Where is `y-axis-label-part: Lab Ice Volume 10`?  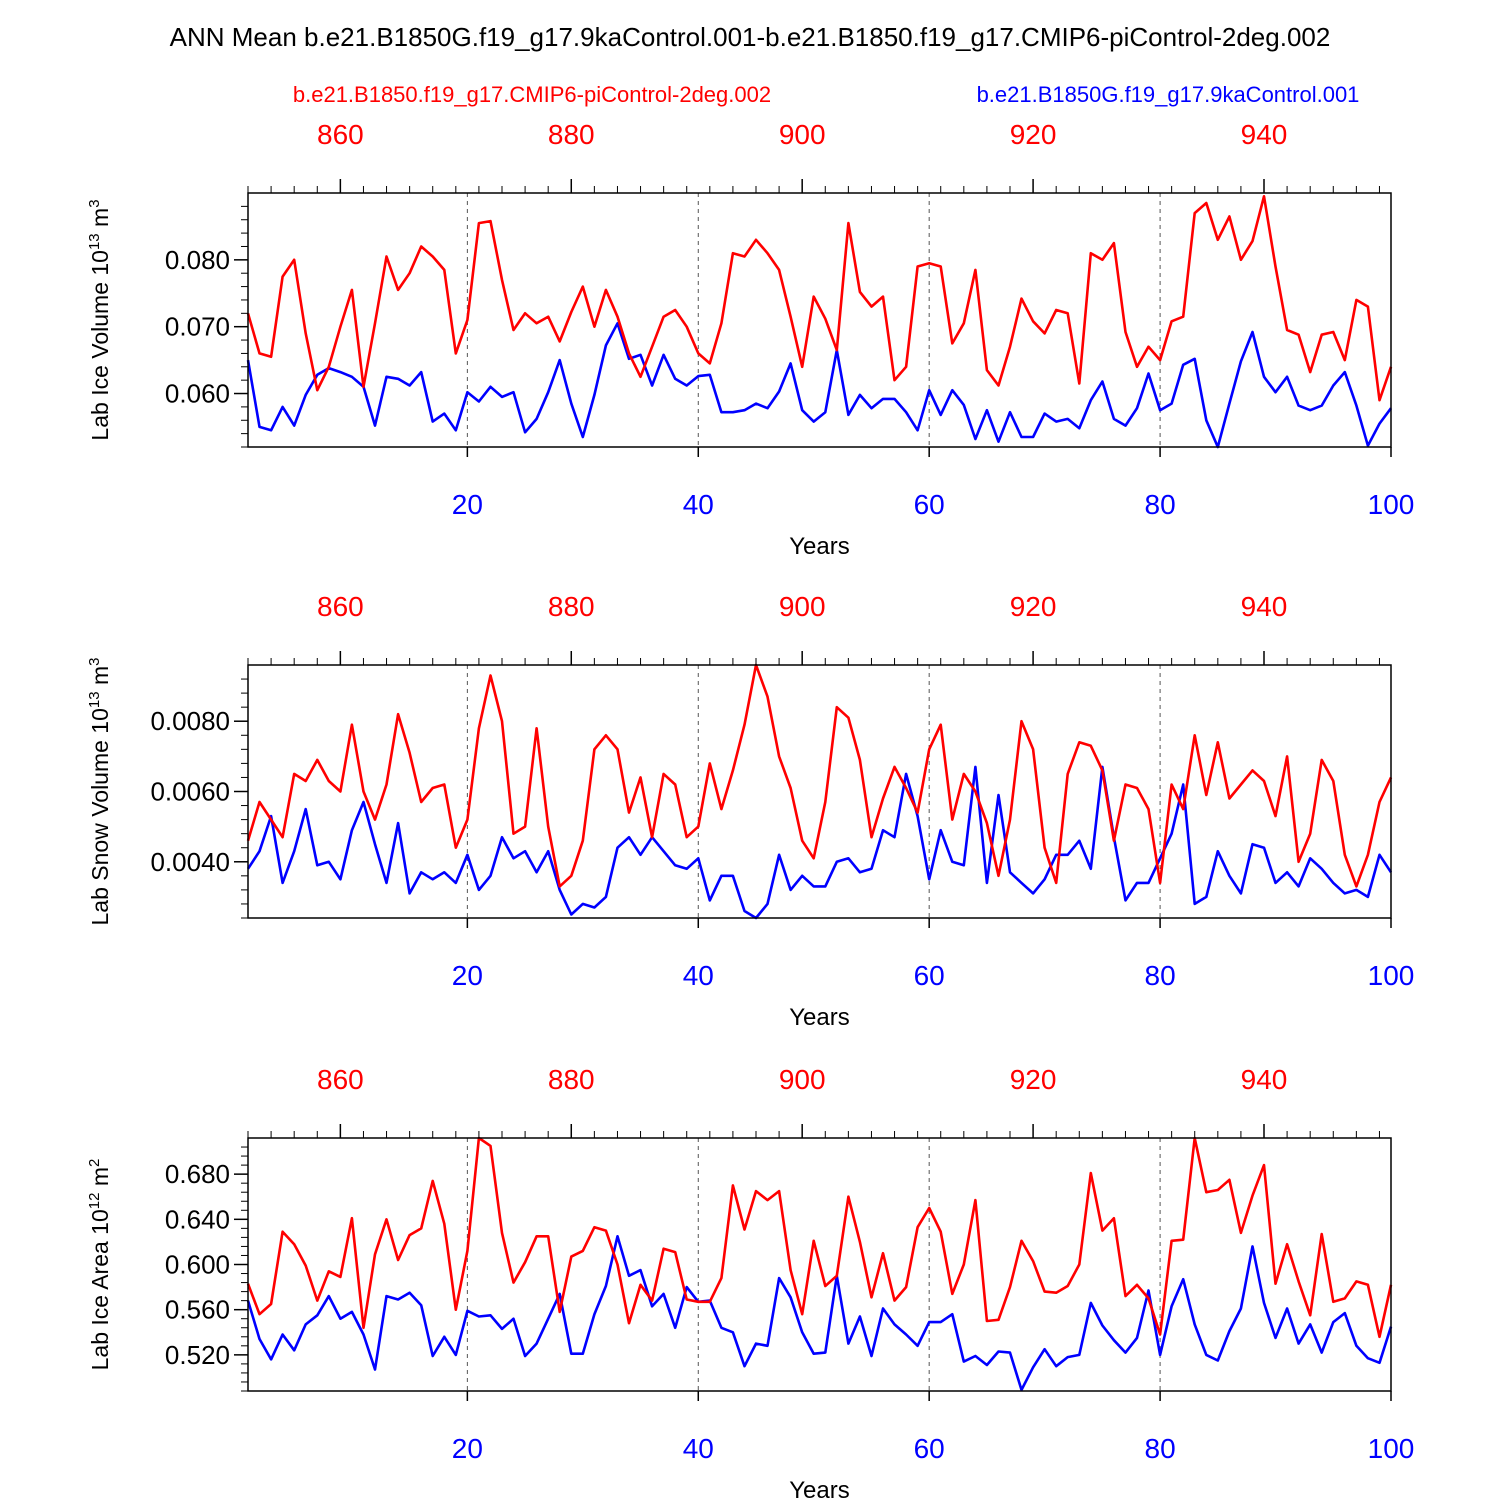
y-axis-label-part: Lab Ice Volume 10 is located at coordinates (100, 345).